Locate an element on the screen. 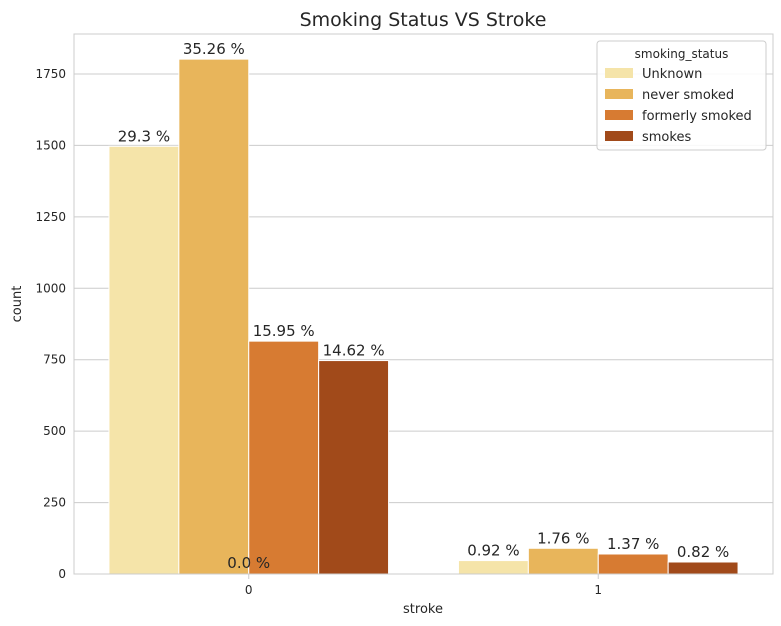 This screenshot has height=626, width=781. bar-value-label: 15.95 % is located at coordinates (284, 331).